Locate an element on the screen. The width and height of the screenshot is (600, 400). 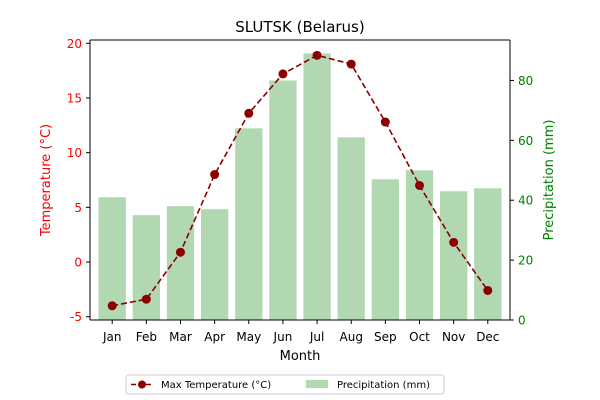
legend: Max Temperature (°C) Precipitation (mm) is located at coordinates (285, 384).